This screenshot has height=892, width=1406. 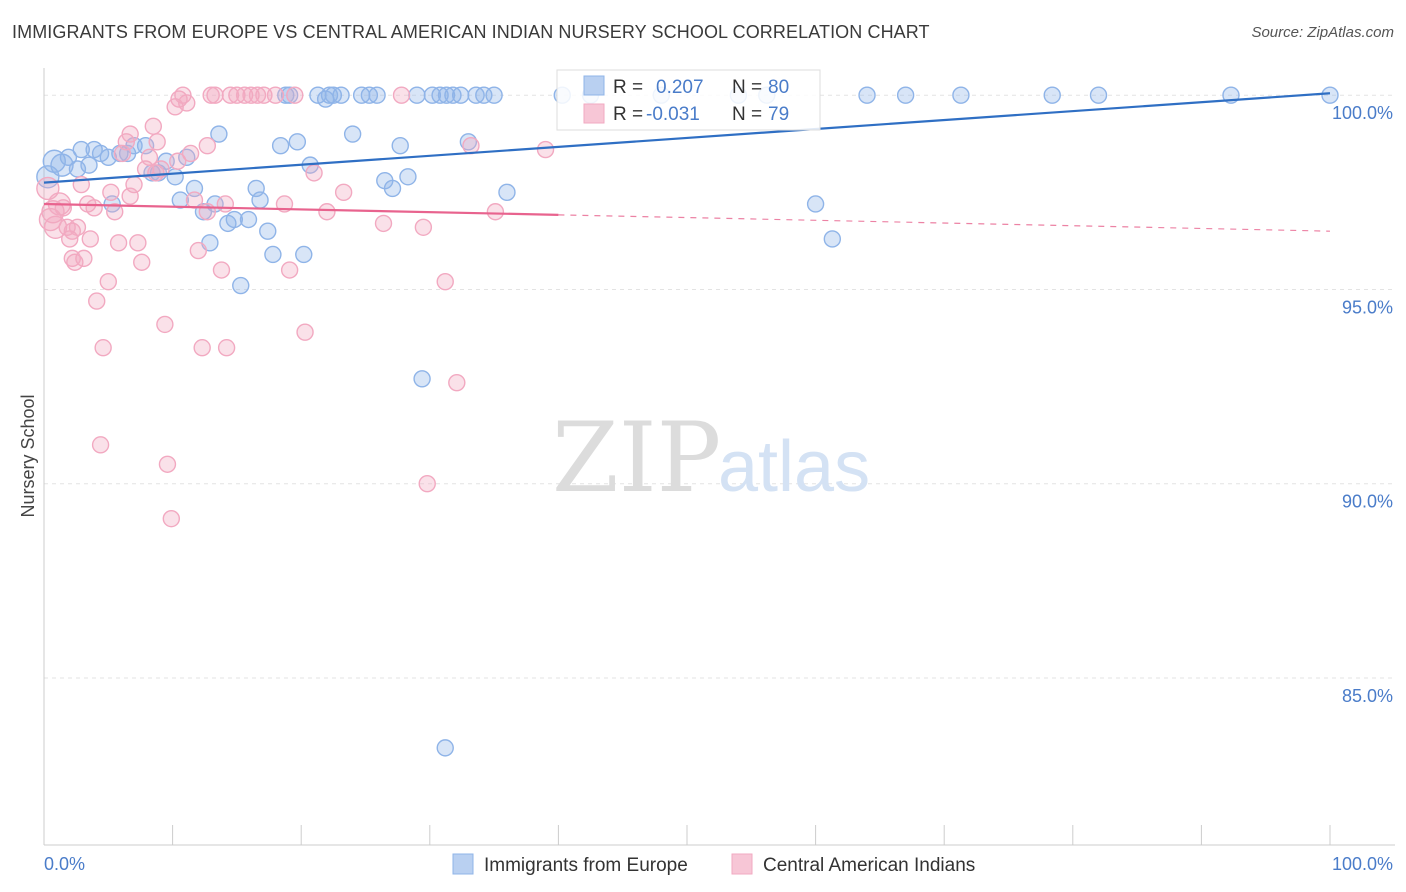 What do you see at coordinates (64, 864) in the screenshot?
I see `x-tick-label-0: 0.0%` at bounding box center [64, 864].